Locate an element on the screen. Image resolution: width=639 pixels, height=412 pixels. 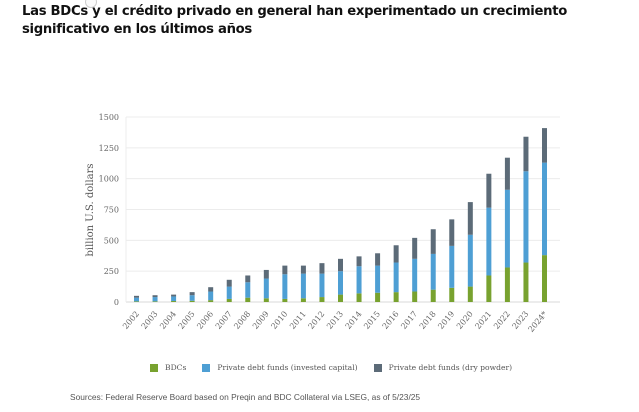
bar-stack-2002 is located at coordinates (136, 298).